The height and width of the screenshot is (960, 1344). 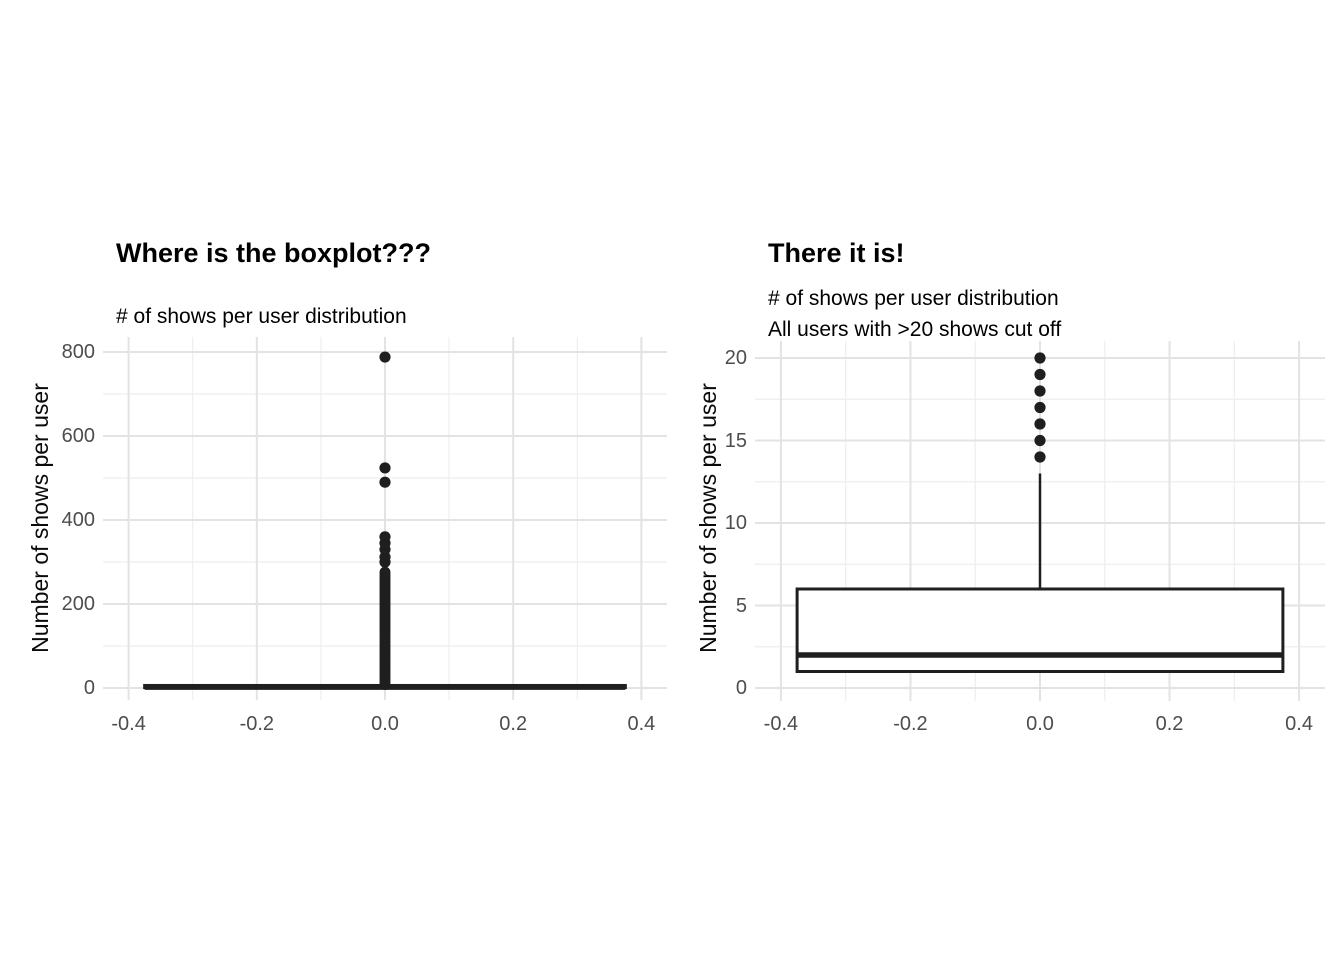 I want to click on y-tick-label: 10, so click(x=735, y=523).